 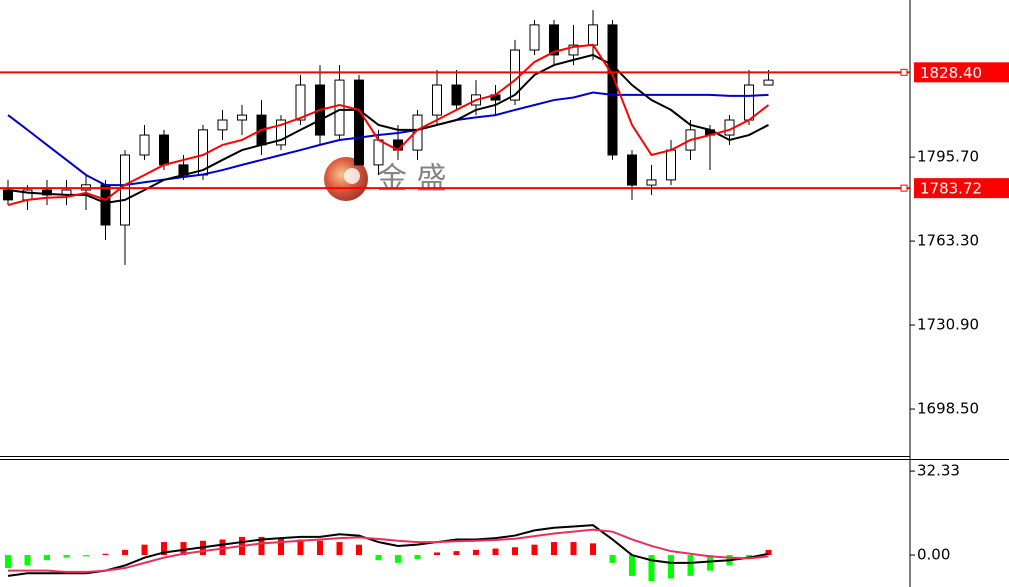 I want to click on y-tick-label: 1698.50, so click(x=948, y=409).